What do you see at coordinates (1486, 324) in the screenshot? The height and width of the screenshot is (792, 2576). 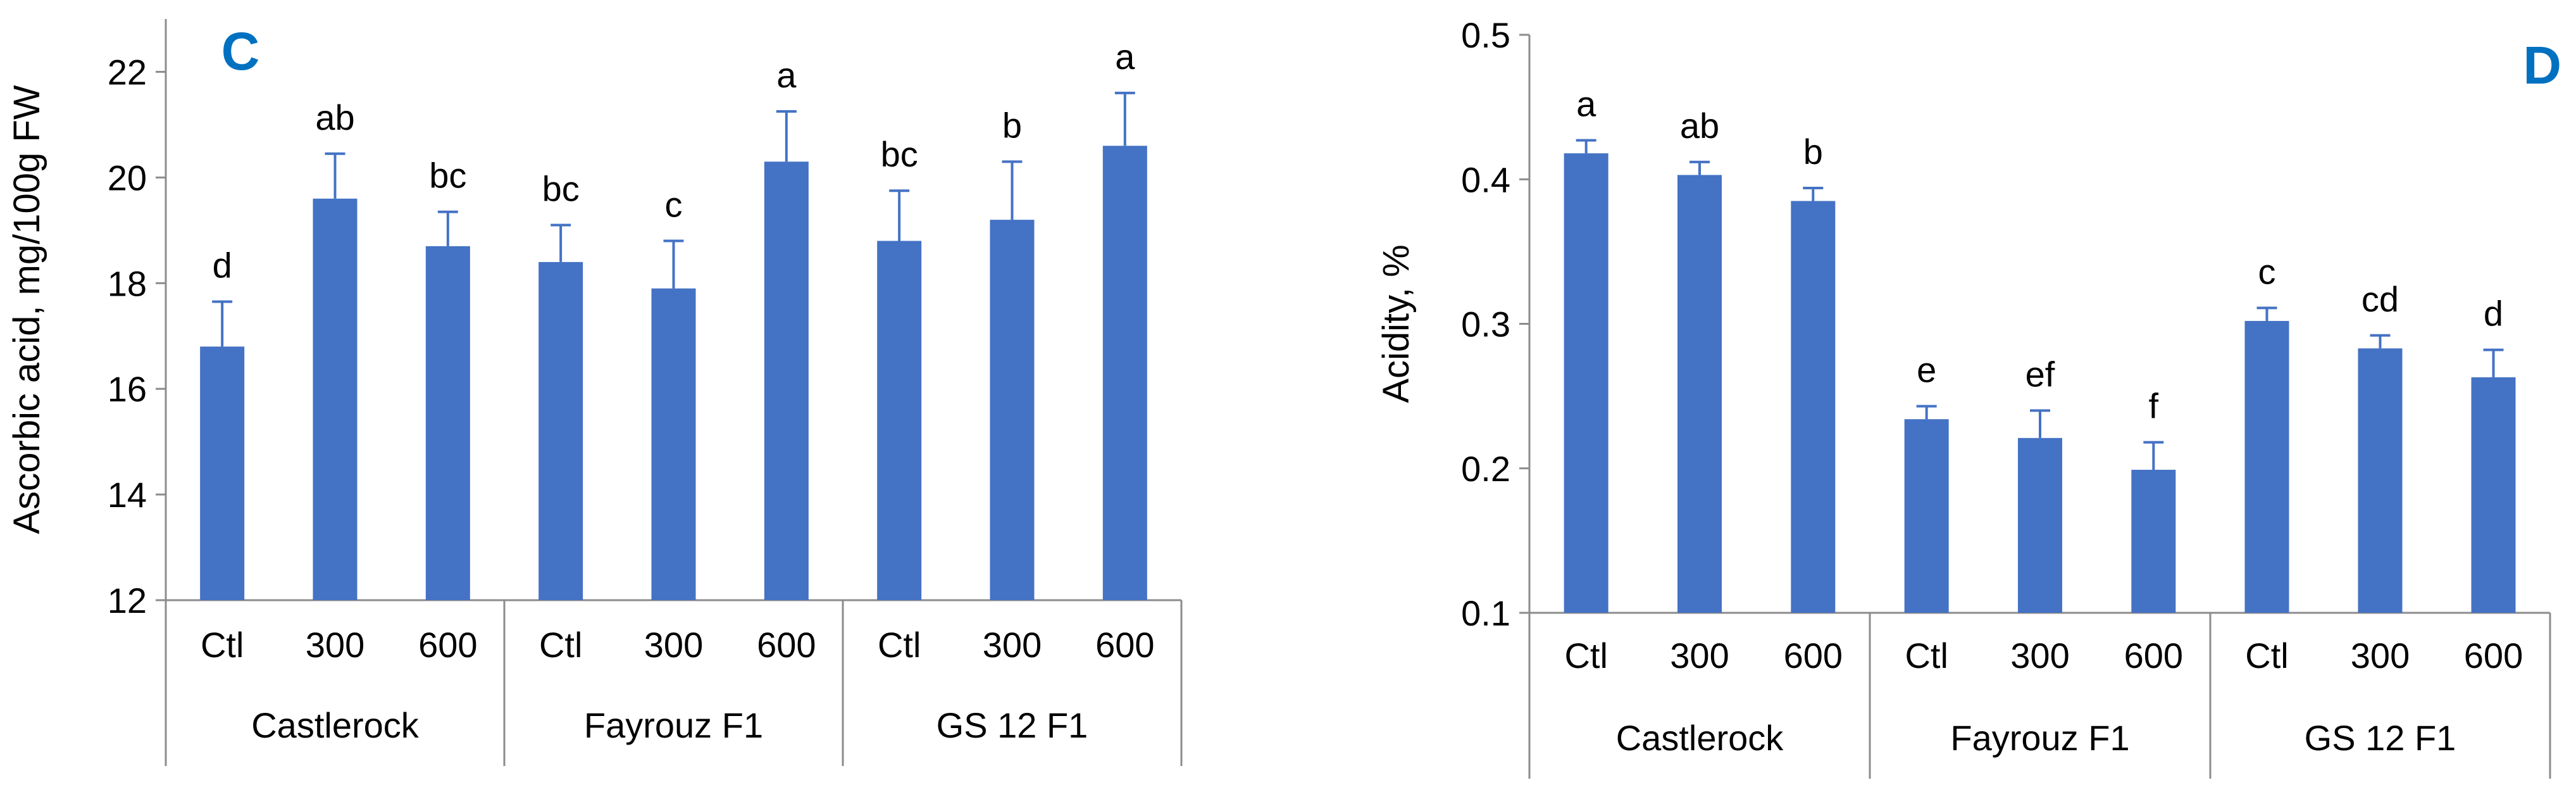 I see `y-tick-label: 0.3` at bounding box center [1486, 324].